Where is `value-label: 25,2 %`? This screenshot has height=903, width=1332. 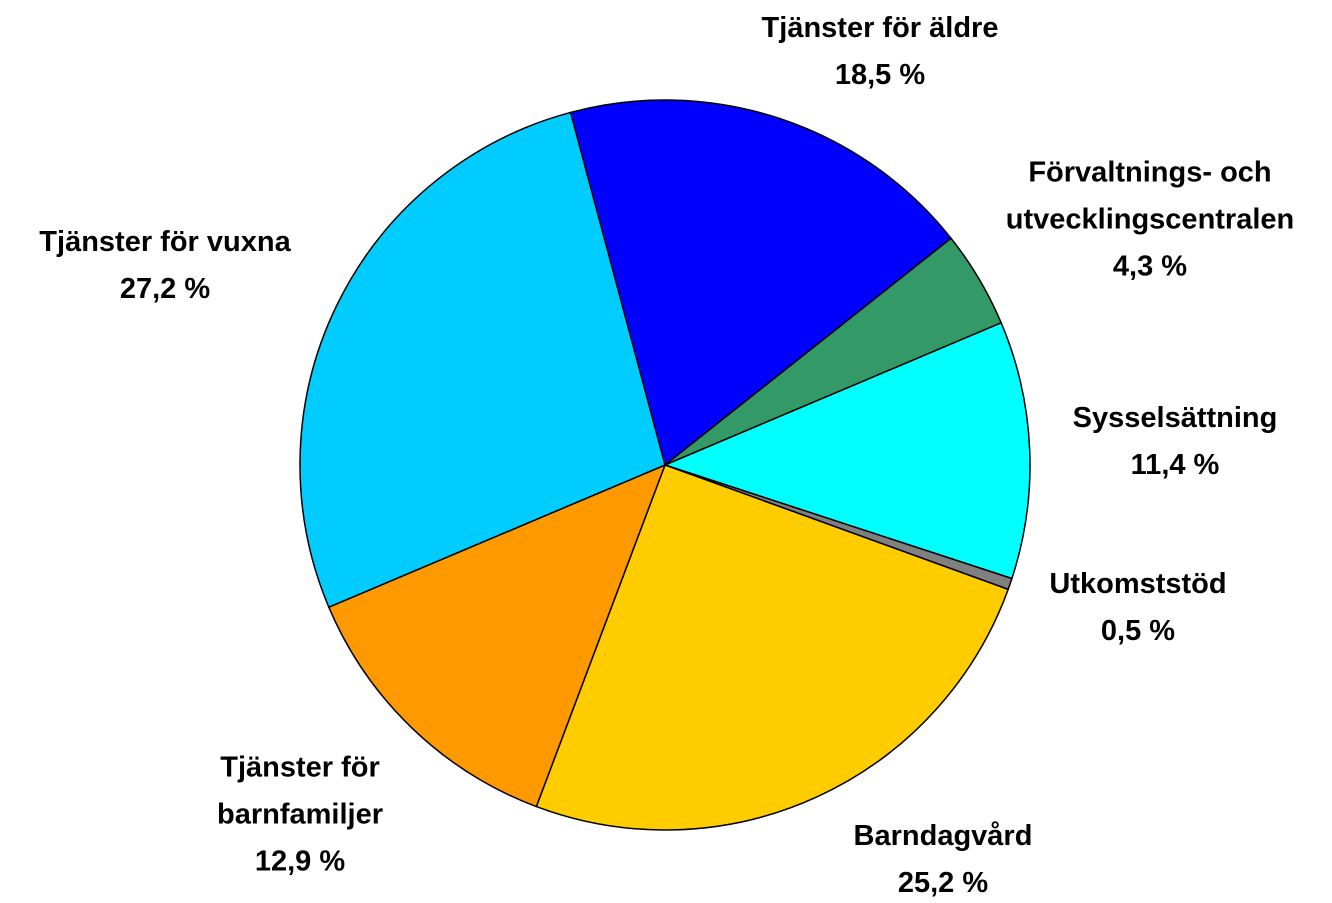 value-label: 25,2 % is located at coordinates (943, 883).